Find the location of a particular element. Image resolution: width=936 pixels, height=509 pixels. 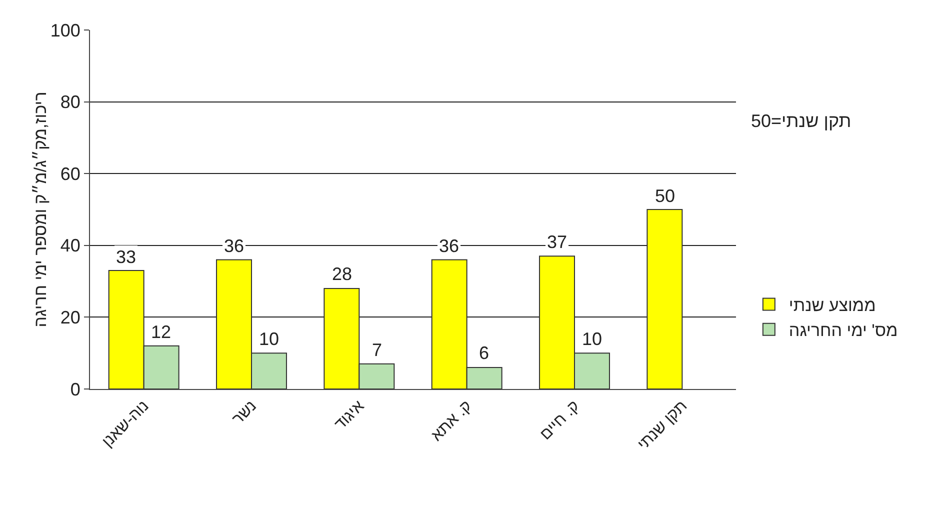

x-tick-label: איגוד is located at coordinates (350, 416).